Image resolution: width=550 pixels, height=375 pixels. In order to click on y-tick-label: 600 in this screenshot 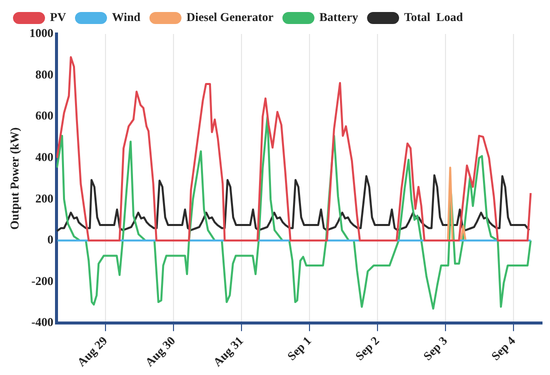, I will do `click(44, 115)`.